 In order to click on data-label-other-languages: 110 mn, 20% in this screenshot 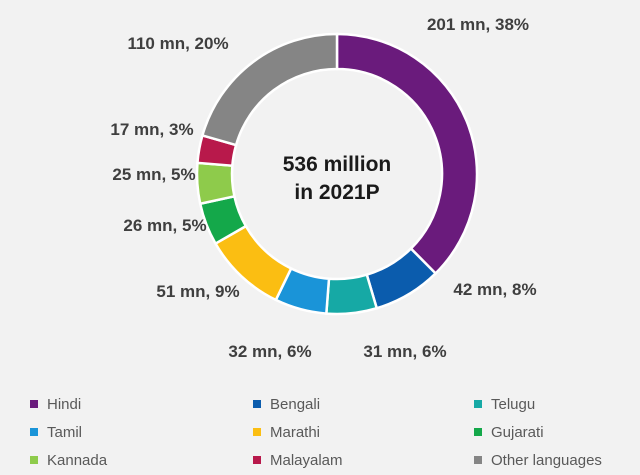, I will do `click(177, 43)`.